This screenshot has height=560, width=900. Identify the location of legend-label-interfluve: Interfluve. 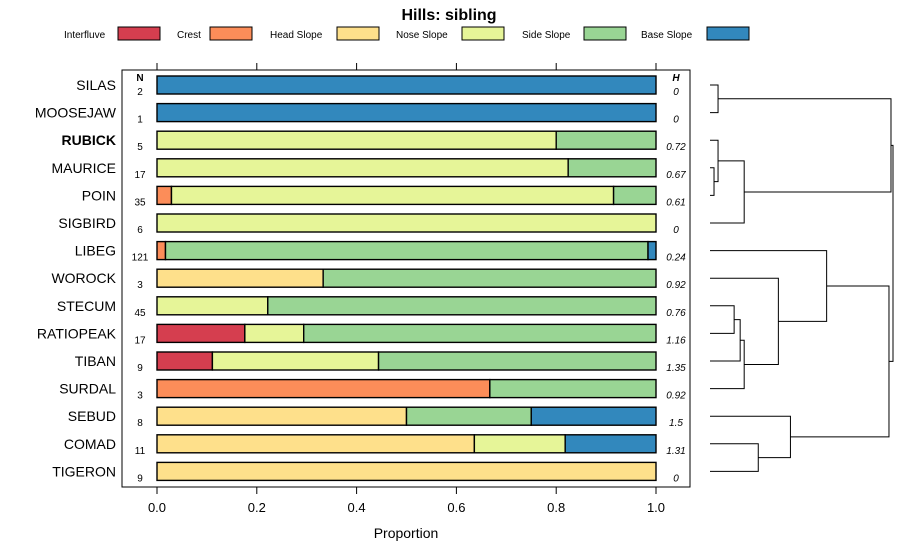
(85, 35).